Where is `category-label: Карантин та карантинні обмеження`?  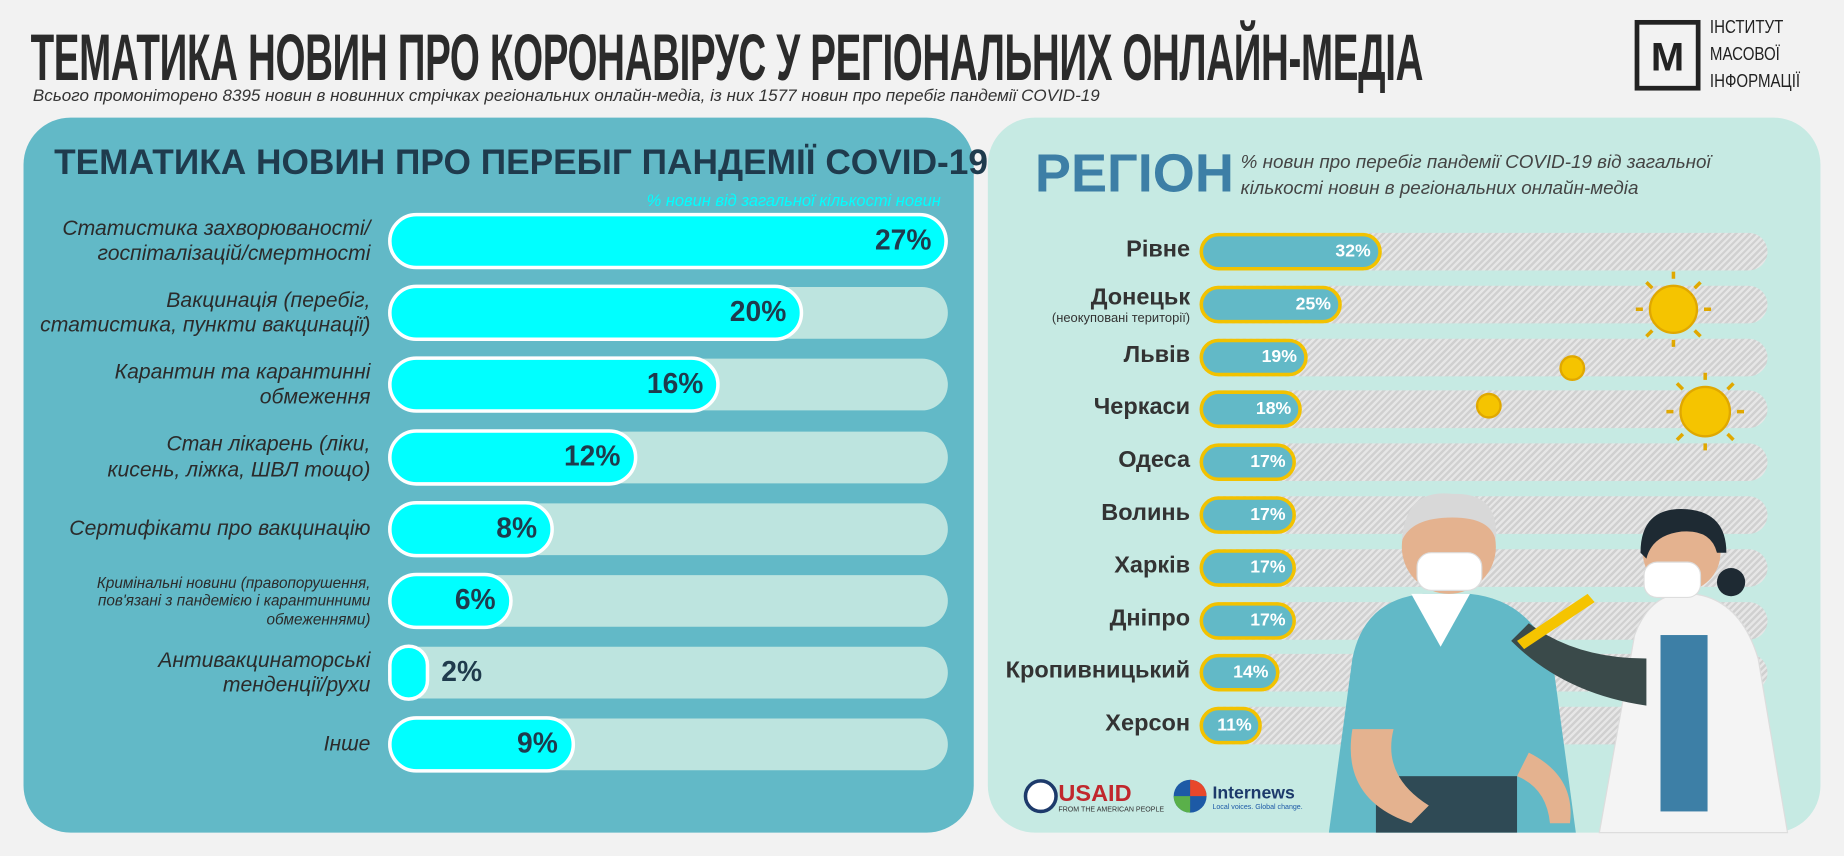
category-label: Карантин та карантинні обмеження is located at coordinates (242, 384).